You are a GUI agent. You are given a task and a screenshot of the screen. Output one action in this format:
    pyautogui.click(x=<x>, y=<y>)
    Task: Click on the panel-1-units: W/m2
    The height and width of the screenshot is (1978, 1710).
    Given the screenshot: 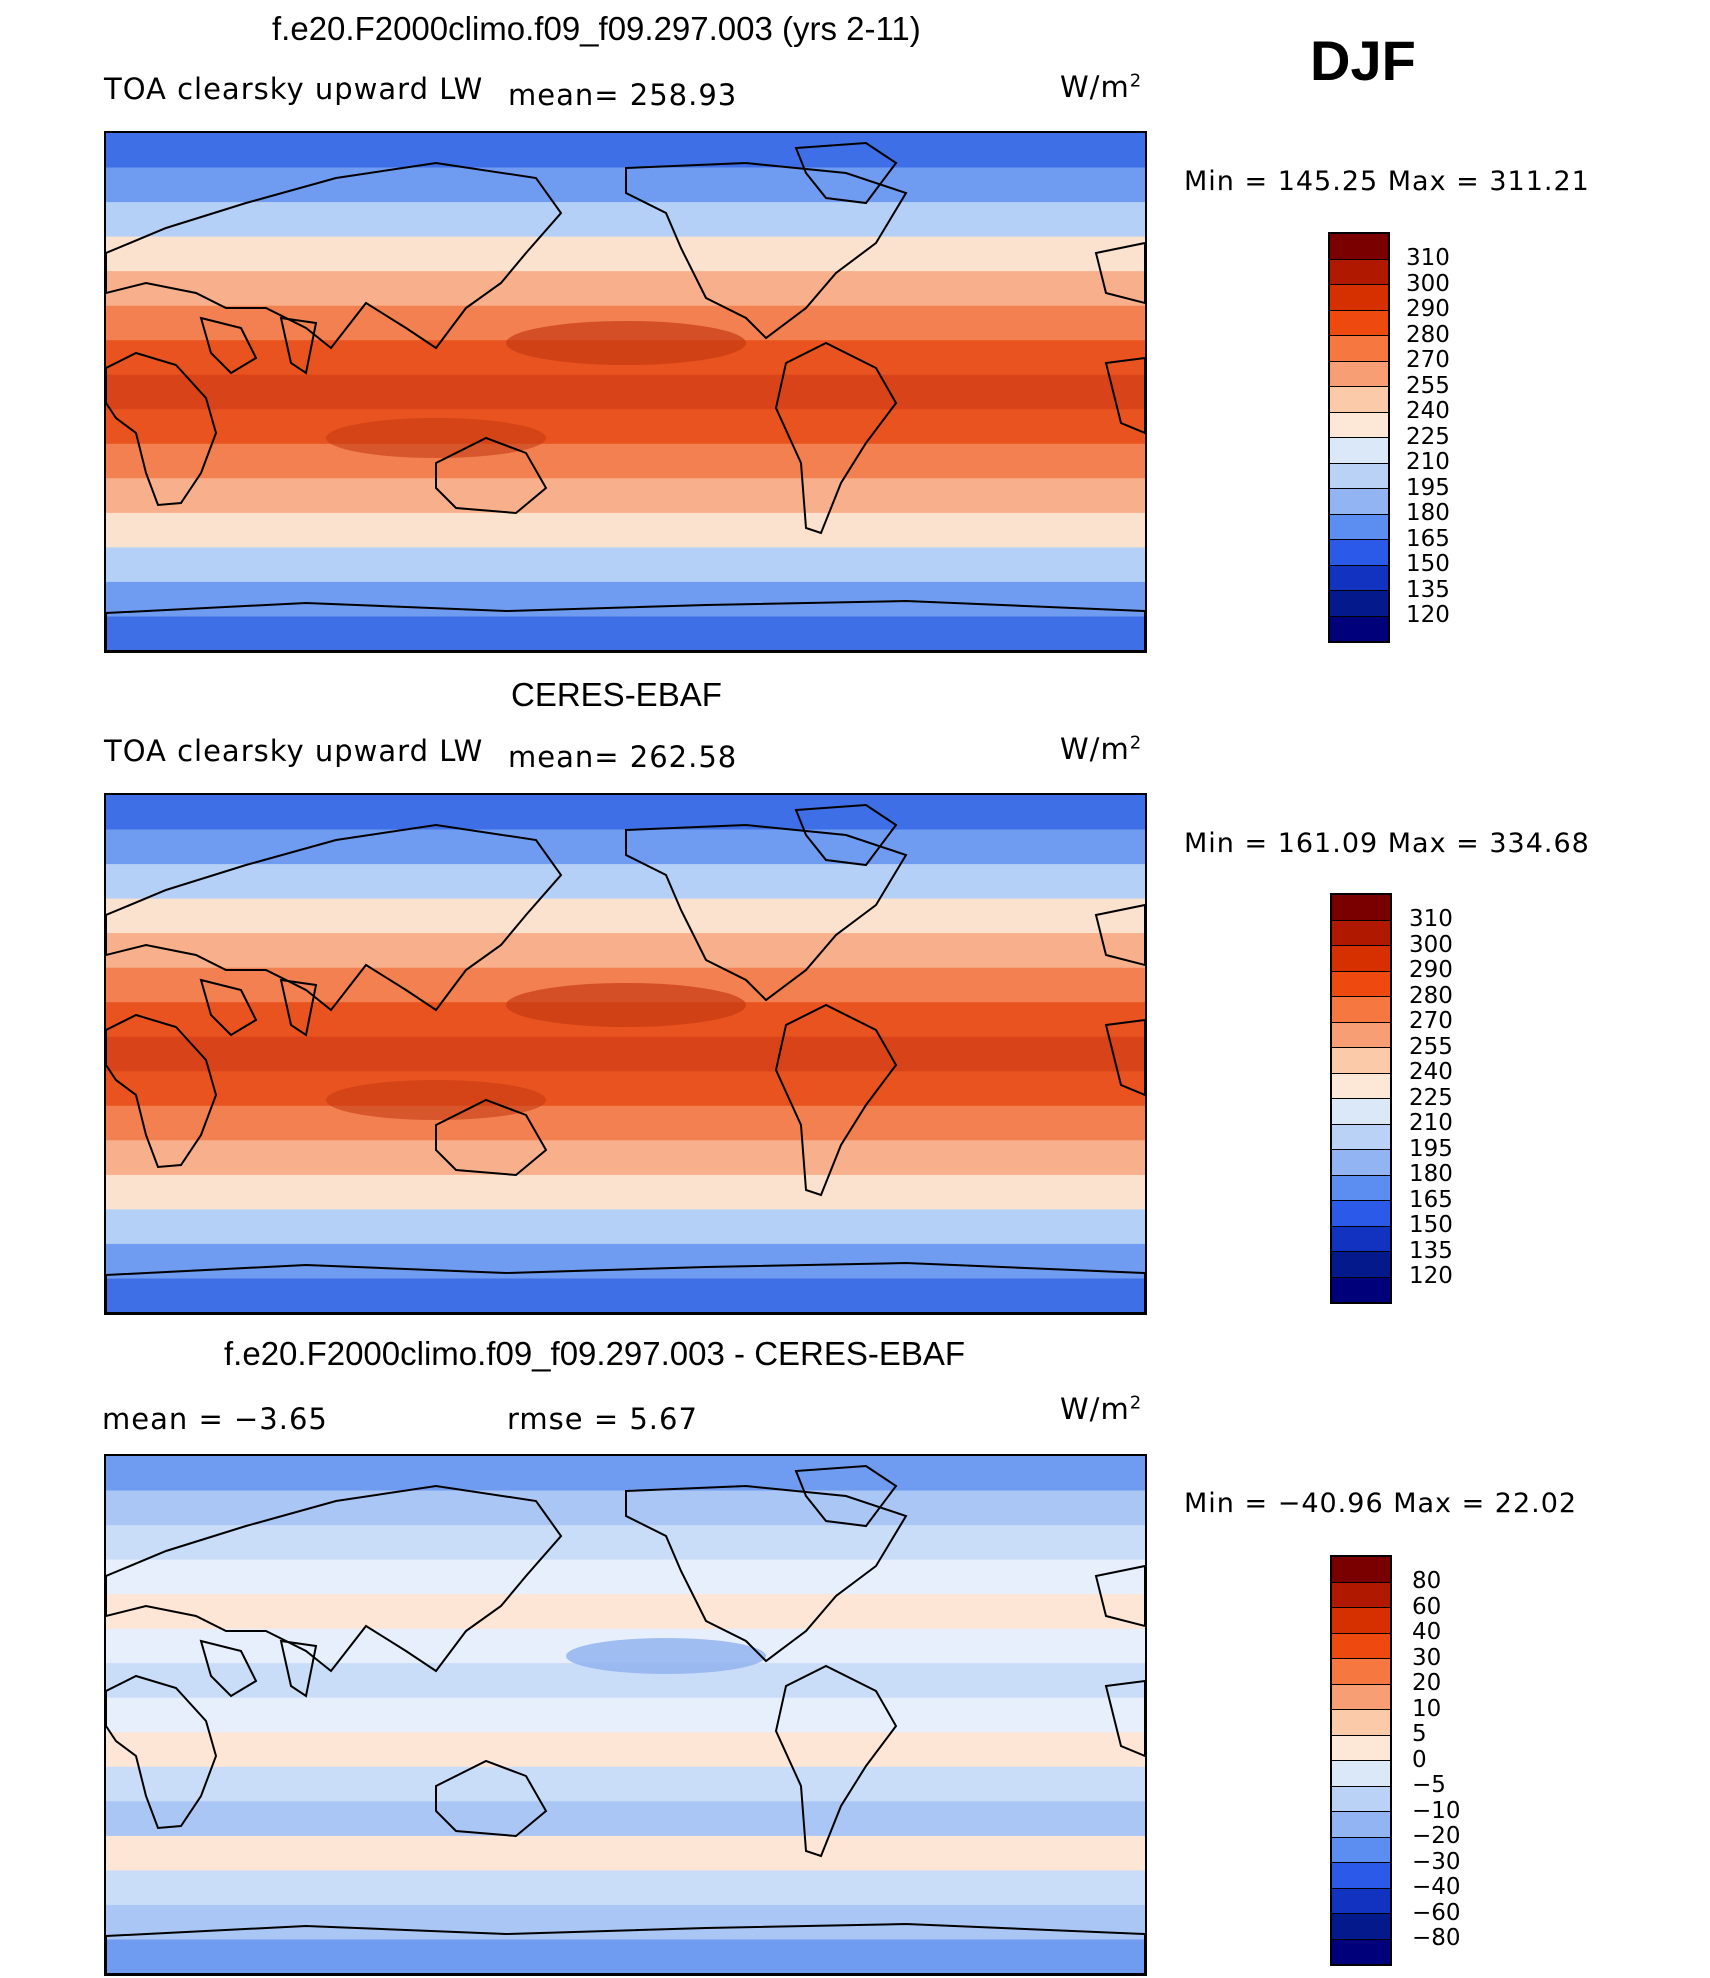 What is the action you would take?
    pyautogui.click(x=1101, y=87)
    